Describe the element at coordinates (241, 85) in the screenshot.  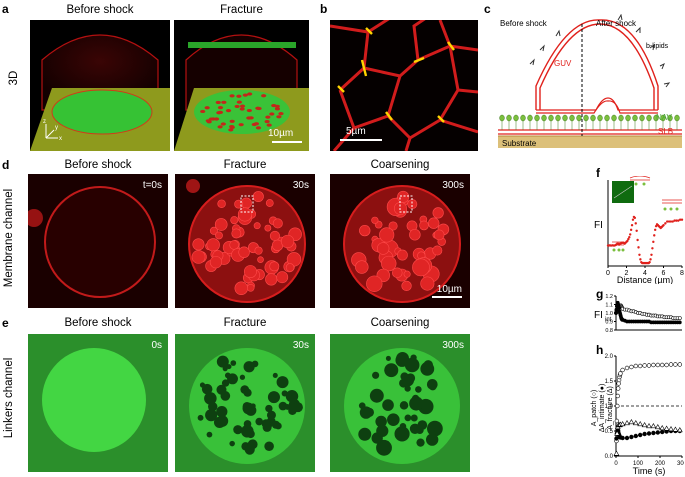
I see `image-3d-fracture: 10µm` at that location.